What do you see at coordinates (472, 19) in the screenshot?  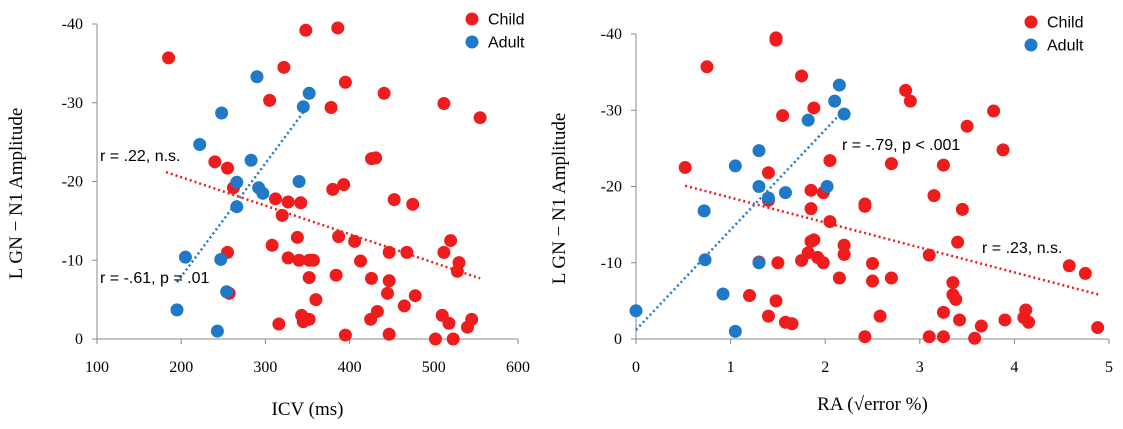 I see `legend-marker-child` at bounding box center [472, 19].